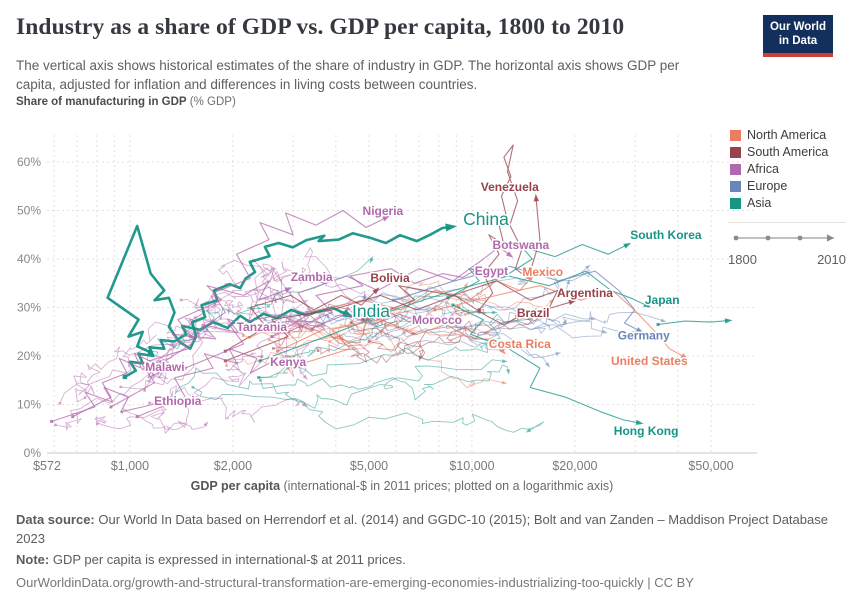  I want to click on series-line-india, so click(236, 342).